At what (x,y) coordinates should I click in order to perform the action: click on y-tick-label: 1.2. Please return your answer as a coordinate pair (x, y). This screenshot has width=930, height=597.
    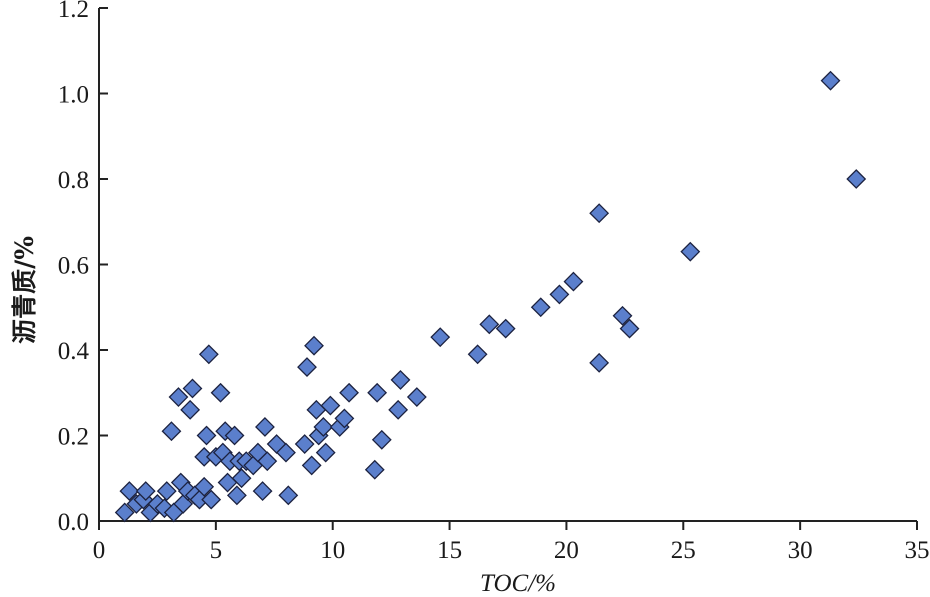
    Looking at the image, I should click on (73, 11).